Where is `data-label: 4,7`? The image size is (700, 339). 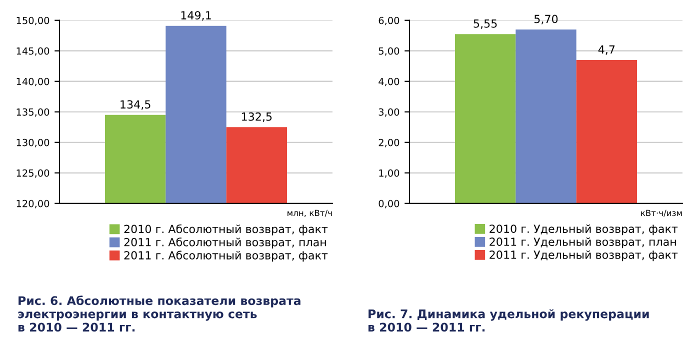 data-label: 4,7 is located at coordinates (606, 50).